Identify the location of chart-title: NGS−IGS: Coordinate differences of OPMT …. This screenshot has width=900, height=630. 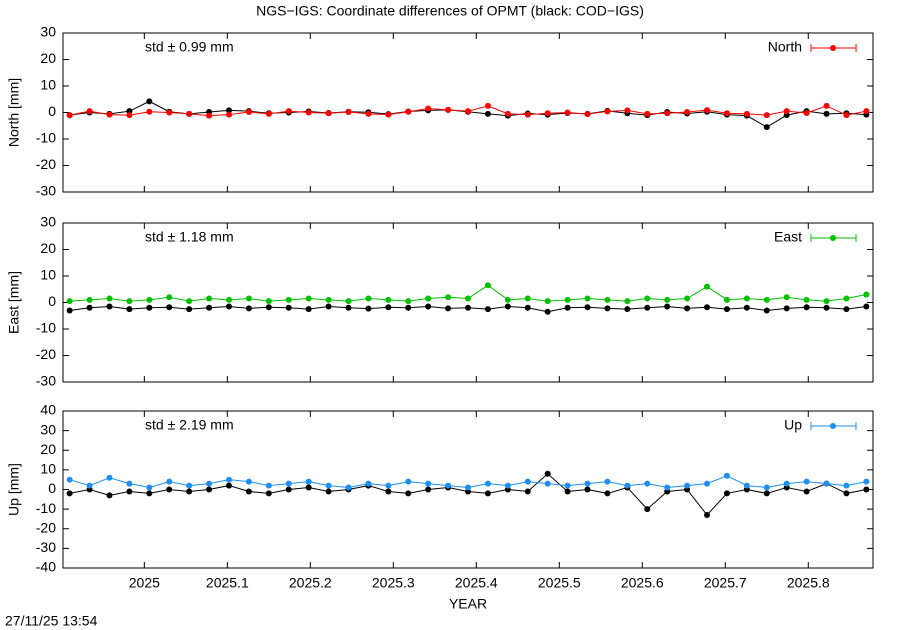
(450, 11).